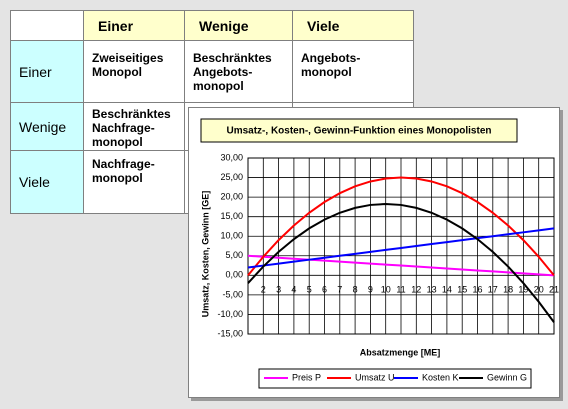 The image size is (568, 409). I want to click on x-tick-label: 6, so click(324, 290).